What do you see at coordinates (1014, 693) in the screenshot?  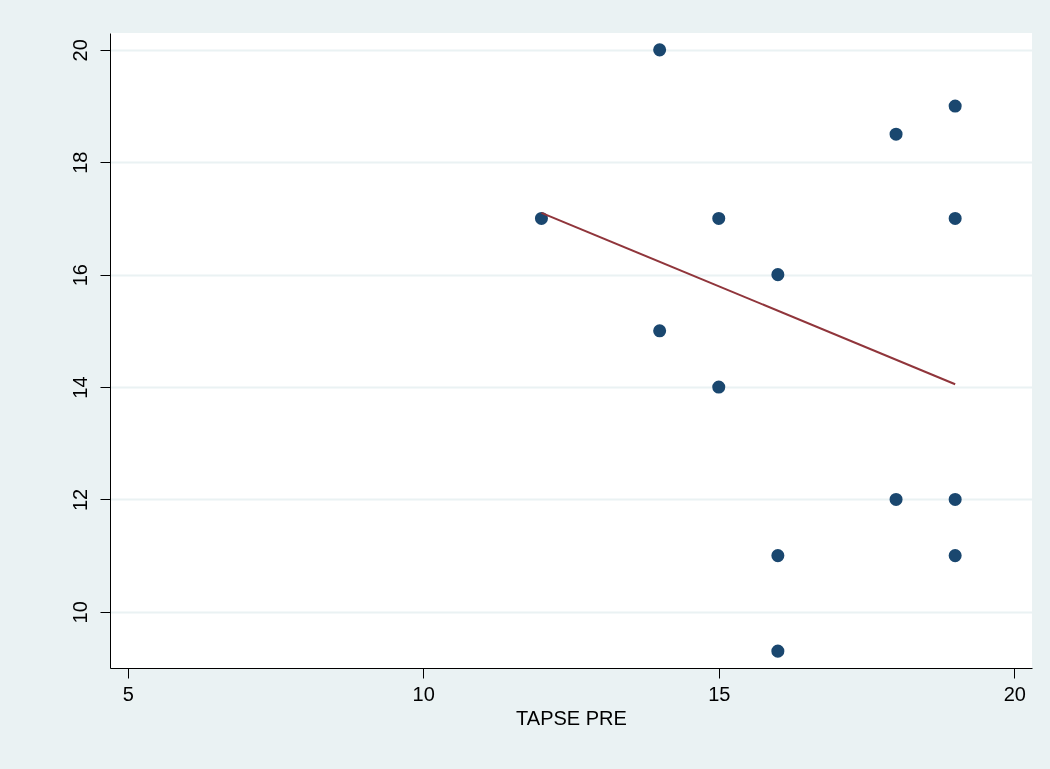 I see `x-tick-label: 20` at bounding box center [1014, 693].